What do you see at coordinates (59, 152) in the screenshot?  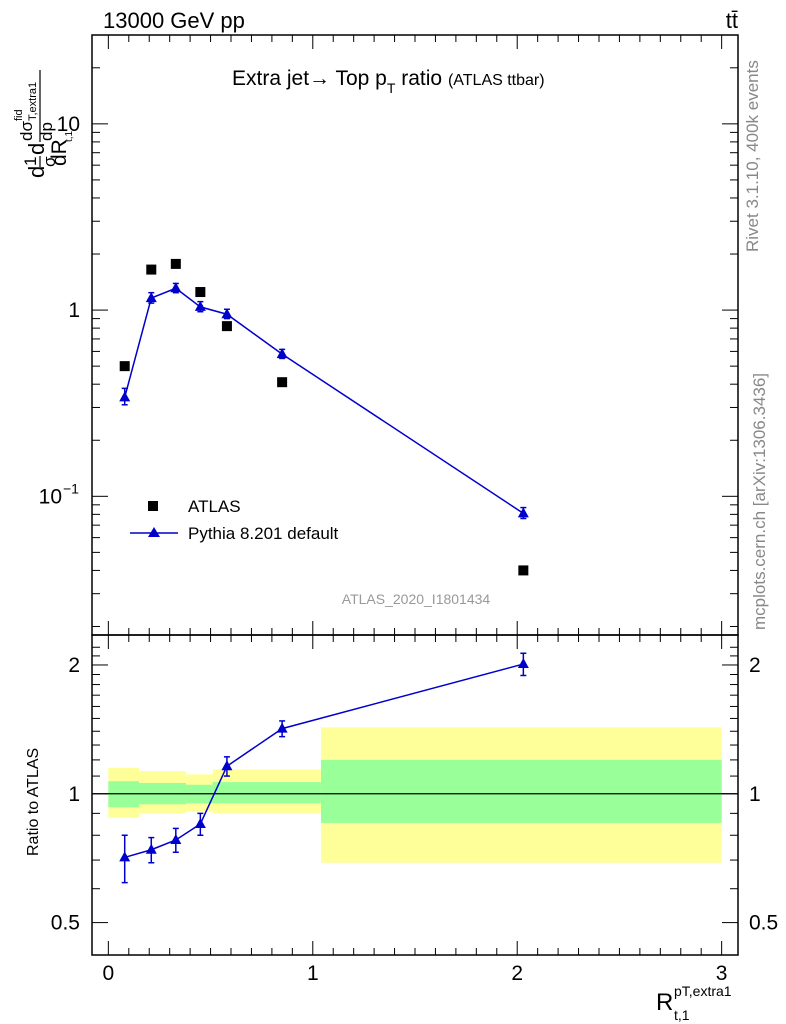 I see `svg-text: dR` at bounding box center [59, 152].